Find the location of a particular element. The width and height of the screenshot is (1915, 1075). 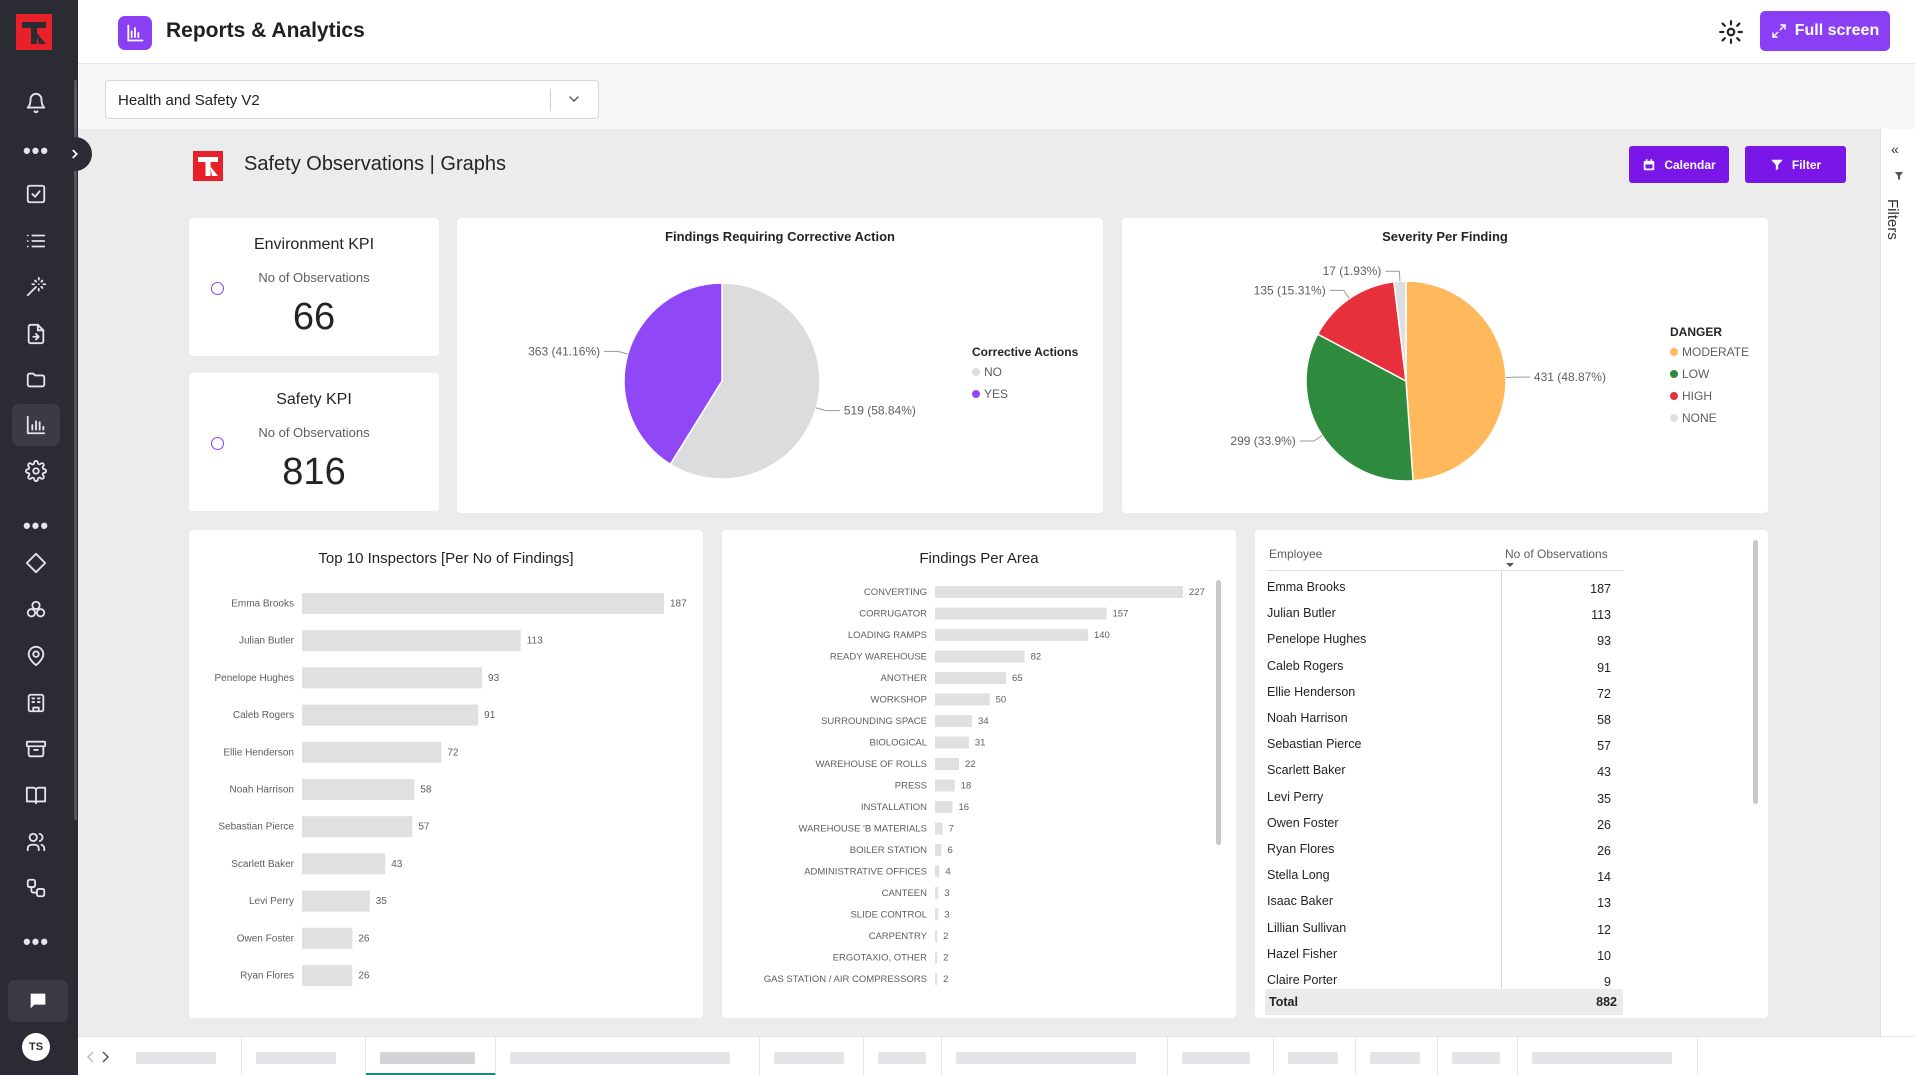

workflow-icon is located at coordinates (36, 888).